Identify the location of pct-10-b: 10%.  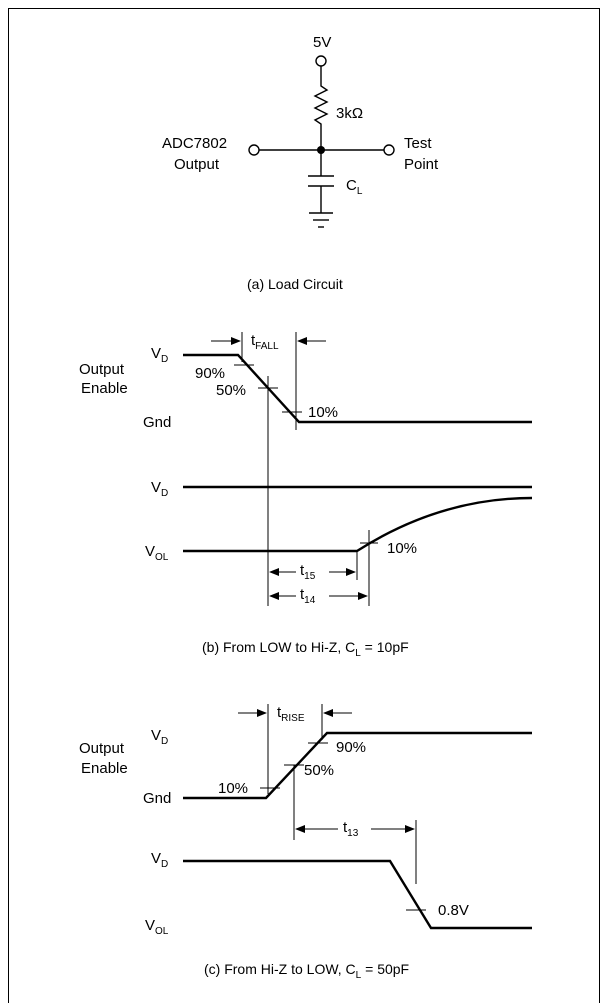
(323, 412).